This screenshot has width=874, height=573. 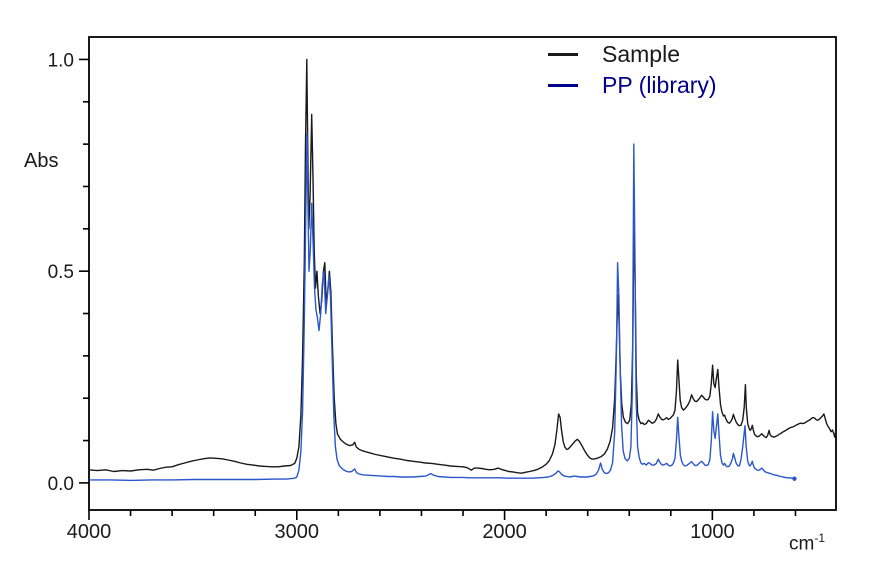 I want to click on pp-trace-end-marker, so click(x=794, y=478).